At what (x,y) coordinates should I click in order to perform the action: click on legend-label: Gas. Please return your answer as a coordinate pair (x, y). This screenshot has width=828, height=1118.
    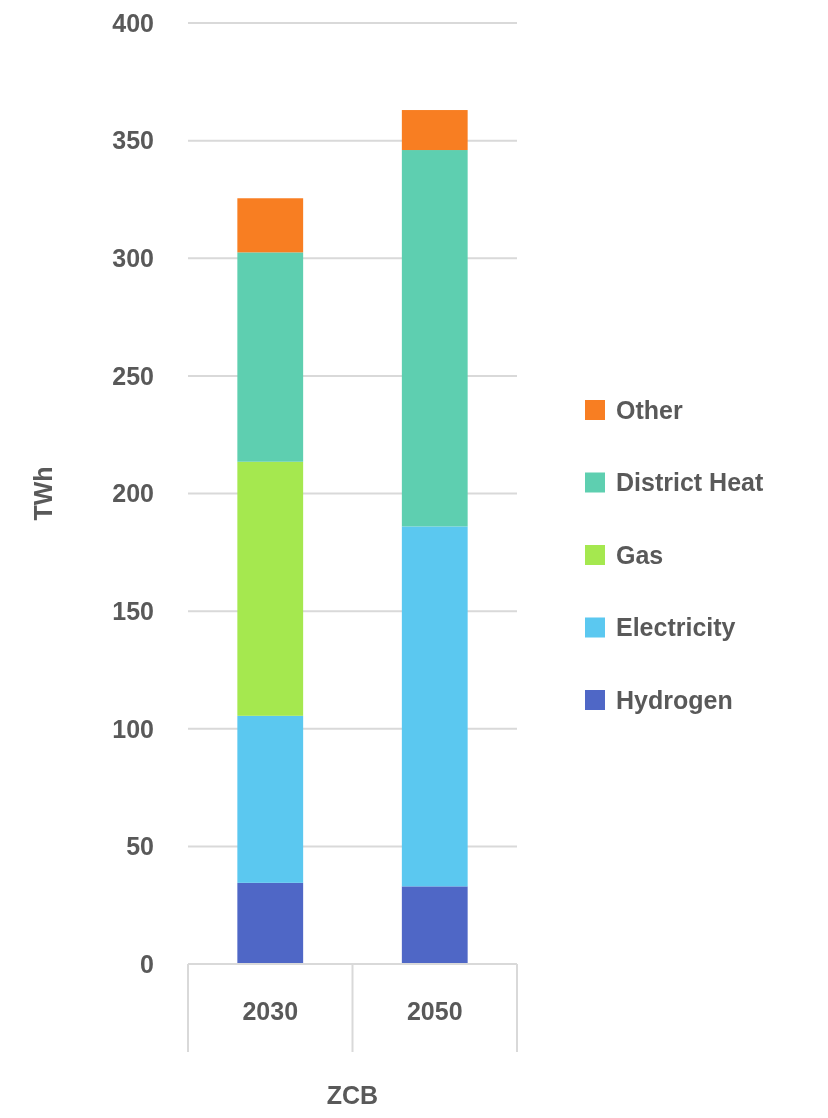
    Looking at the image, I should click on (640, 554).